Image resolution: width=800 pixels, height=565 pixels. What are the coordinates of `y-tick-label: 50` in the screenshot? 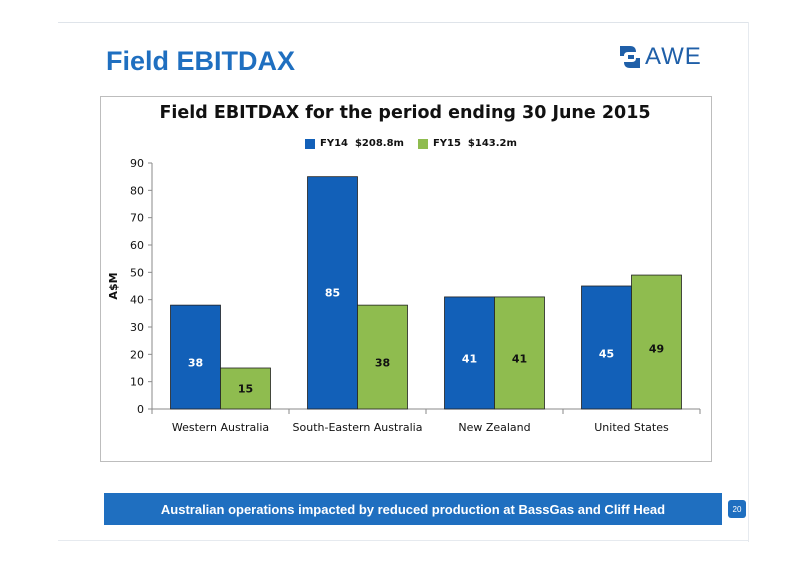 It's located at (137, 272).